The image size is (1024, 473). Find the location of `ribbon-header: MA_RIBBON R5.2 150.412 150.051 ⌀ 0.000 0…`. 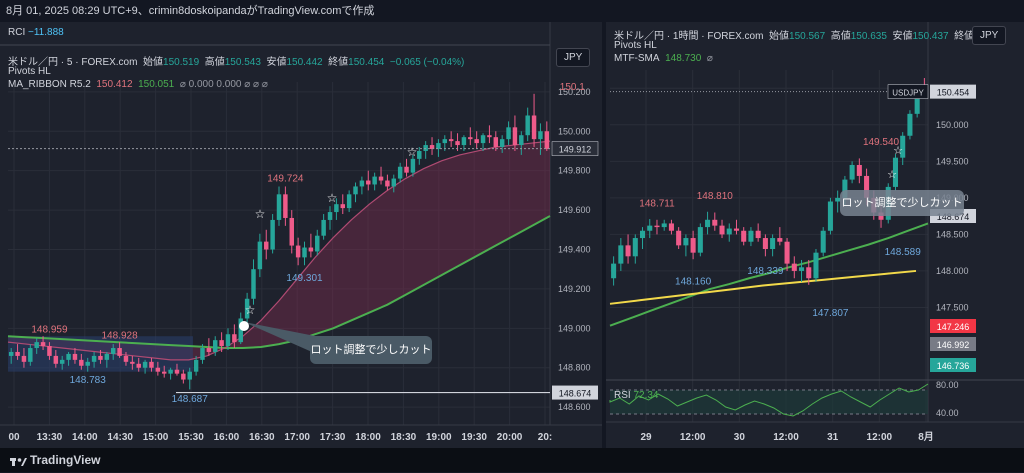

ribbon-header: MA_RIBBON R5.2 150.412 150.051 ⌀ 0.000 0… is located at coordinates (138, 84).